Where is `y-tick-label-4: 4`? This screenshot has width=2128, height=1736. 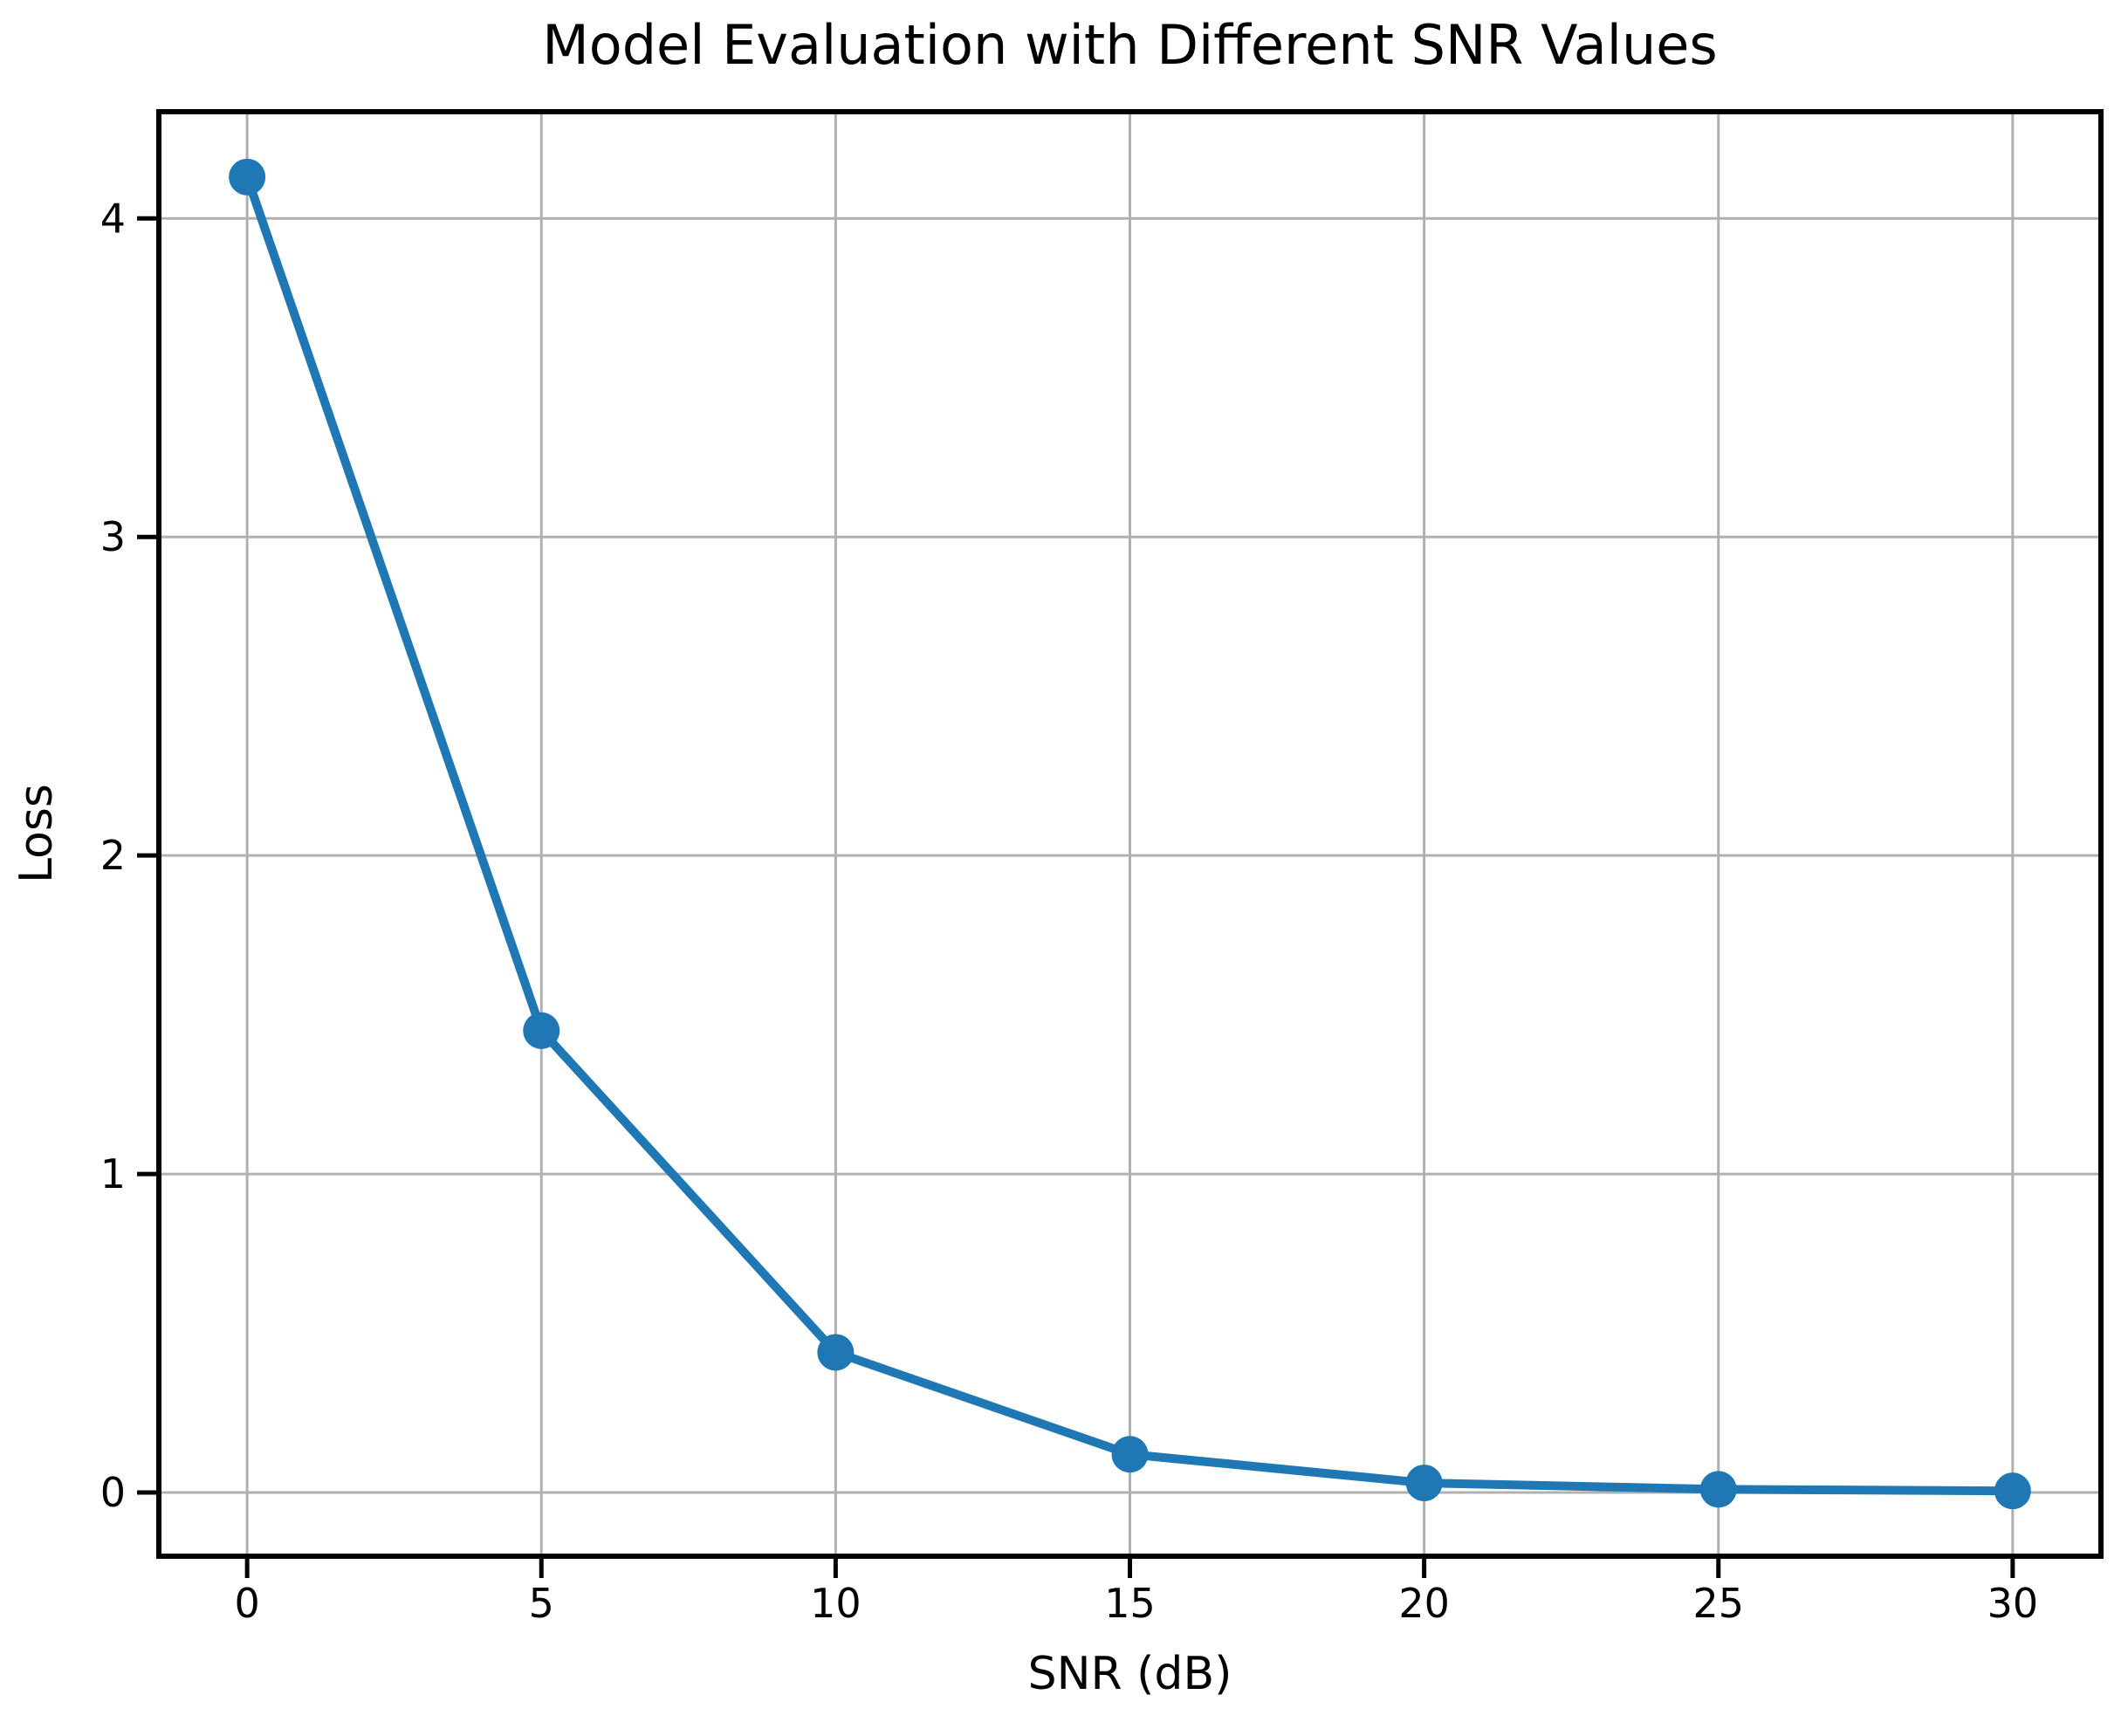 y-tick-label-4: 4 is located at coordinates (113, 219).